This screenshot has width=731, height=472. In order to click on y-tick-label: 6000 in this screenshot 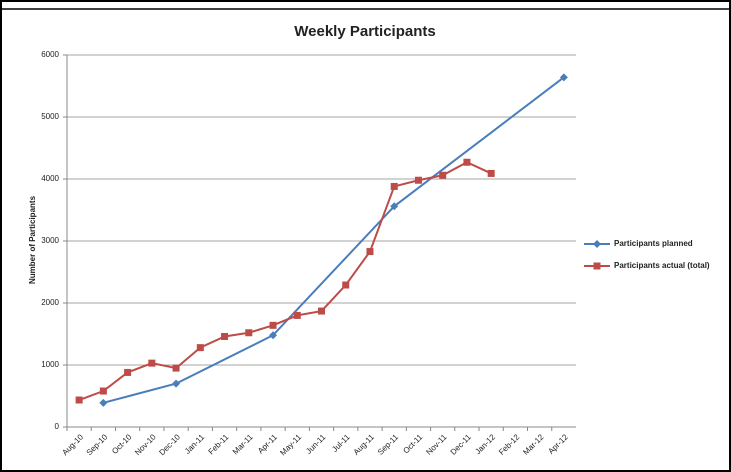, I will do `click(50, 54)`.